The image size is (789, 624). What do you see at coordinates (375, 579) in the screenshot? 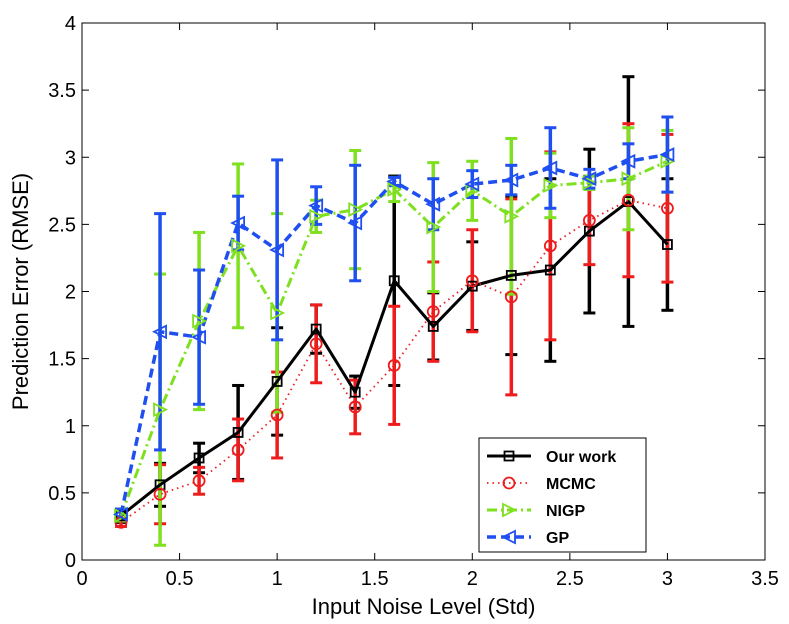
I see `x-tick-label: 1.5` at bounding box center [375, 579].